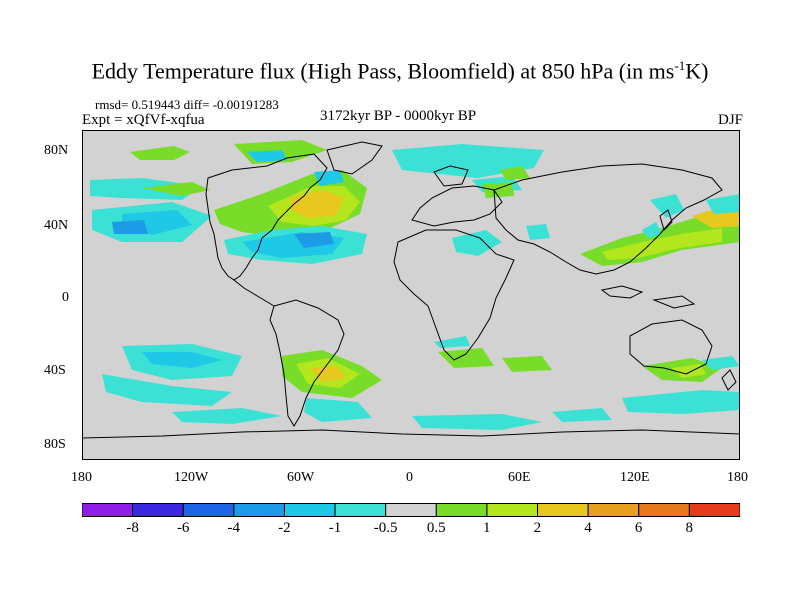 The width and height of the screenshot is (800, 600). What do you see at coordinates (301, 477) in the screenshot?
I see `x-tick-label: 60W` at bounding box center [301, 477].